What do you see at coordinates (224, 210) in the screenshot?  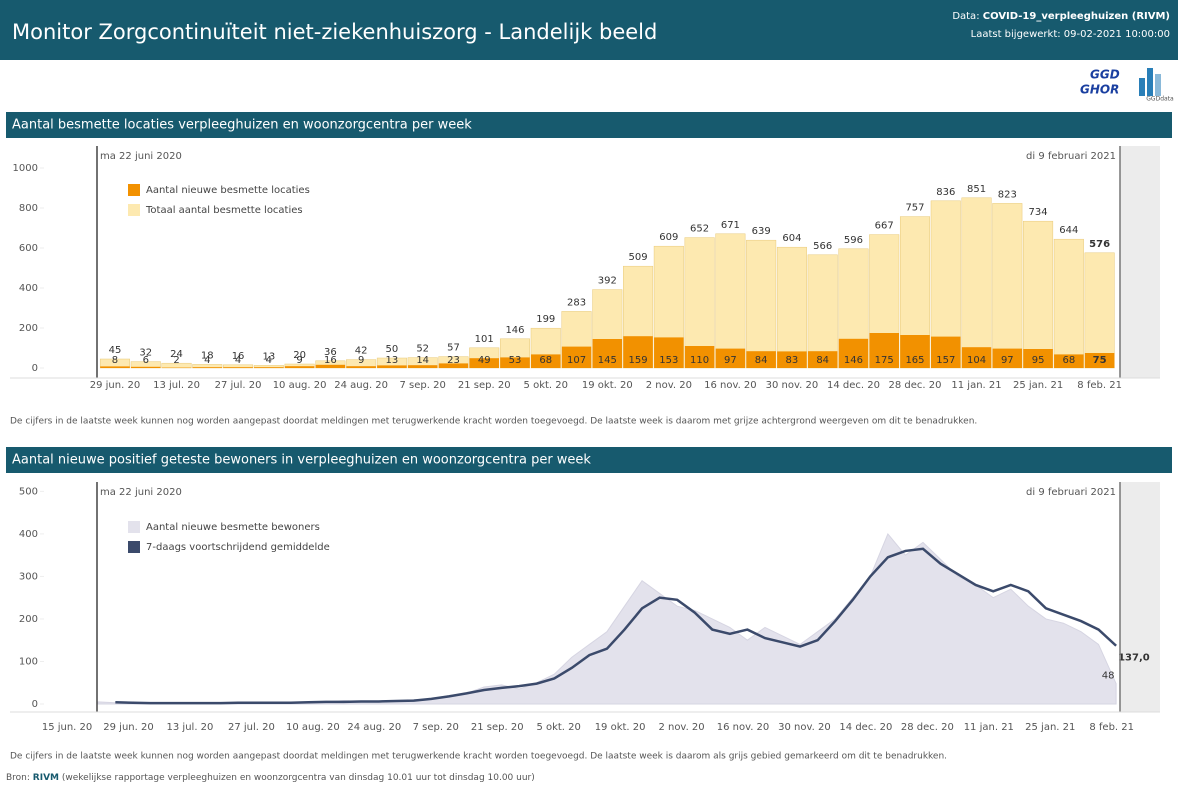 I see `legend-label: Totaal aantal besmette locaties` at bounding box center [224, 210].